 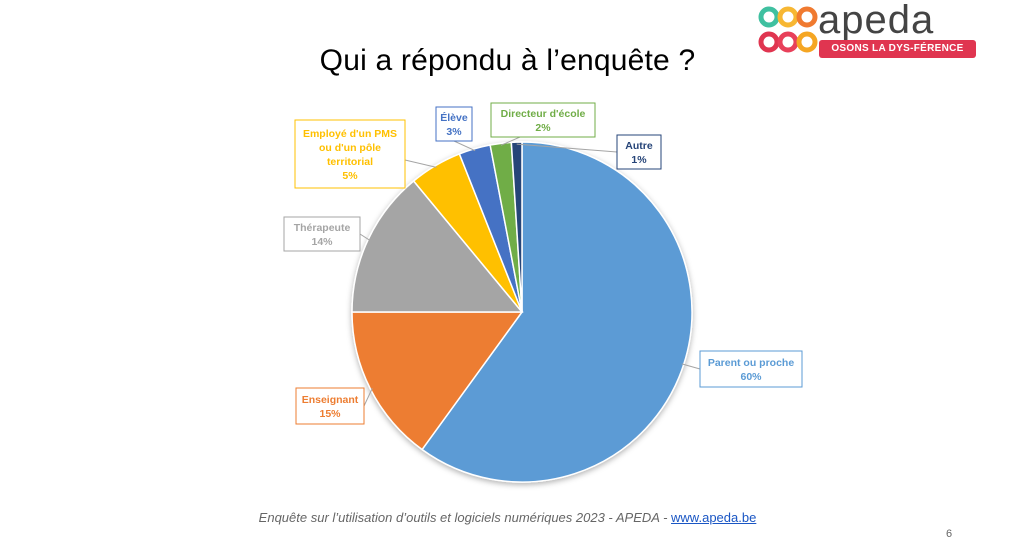 What do you see at coordinates (949, 534) in the screenshot?
I see `page-number: 6` at bounding box center [949, 534].